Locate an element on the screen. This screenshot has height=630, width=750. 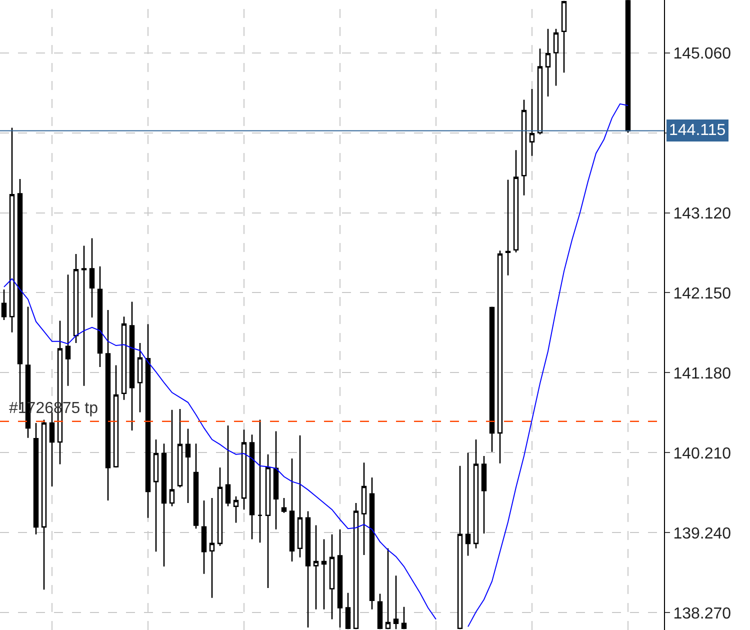
y-tick-label: 142.150 is located at coordinates (702, 293).